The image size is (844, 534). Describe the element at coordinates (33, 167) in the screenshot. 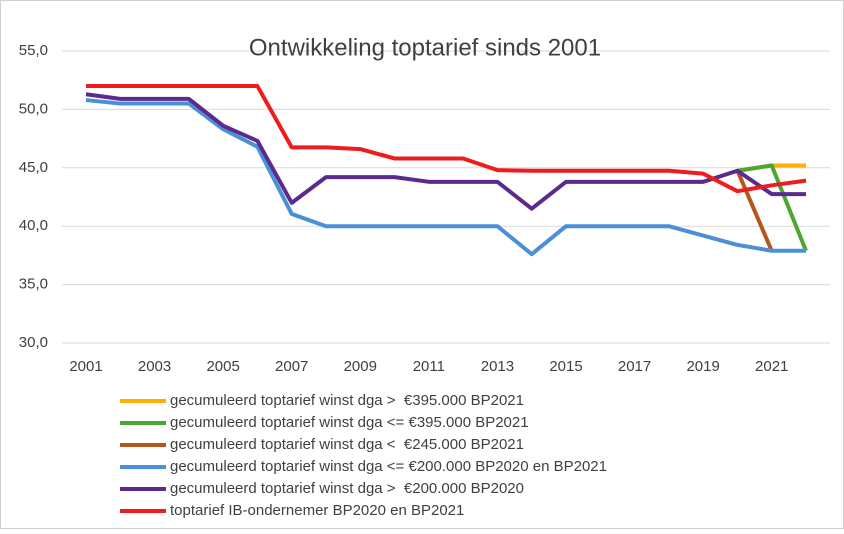

I see `y-tick-label: 45,0` at that location.